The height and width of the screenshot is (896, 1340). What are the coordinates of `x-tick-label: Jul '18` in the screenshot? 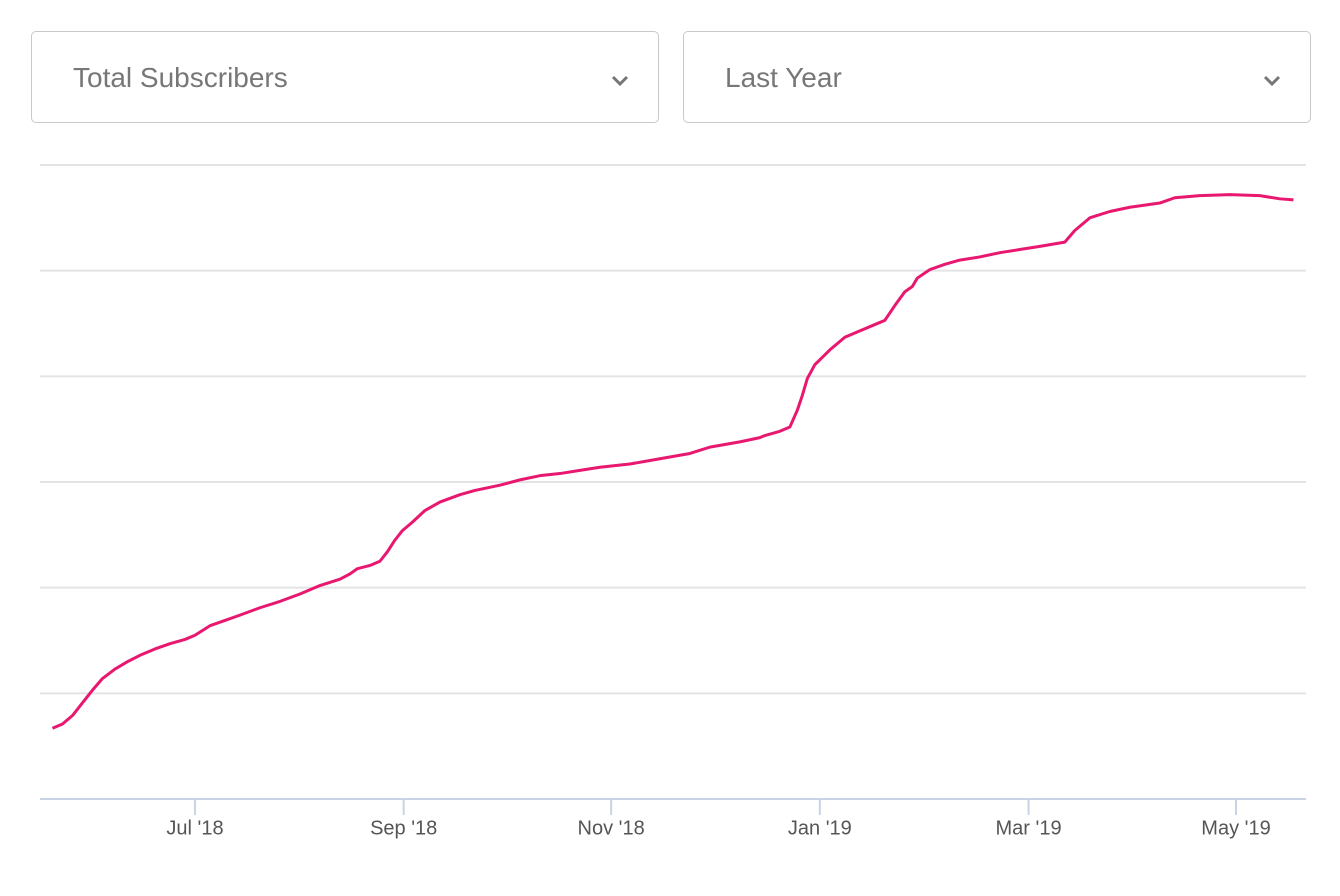 It's located at (194, 828).